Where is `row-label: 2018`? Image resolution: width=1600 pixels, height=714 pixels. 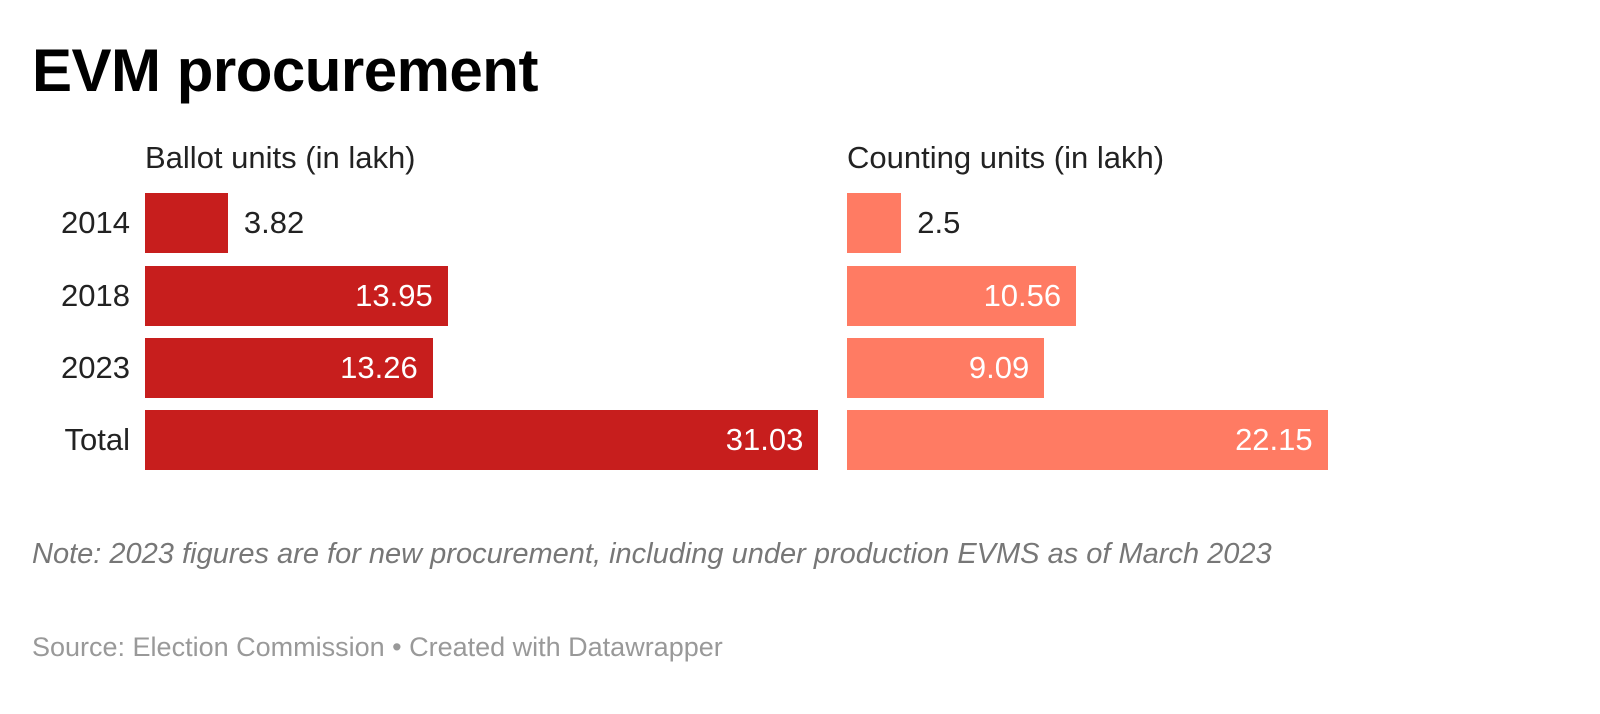 row-label: 2018 is located at coordinates (95, 295).